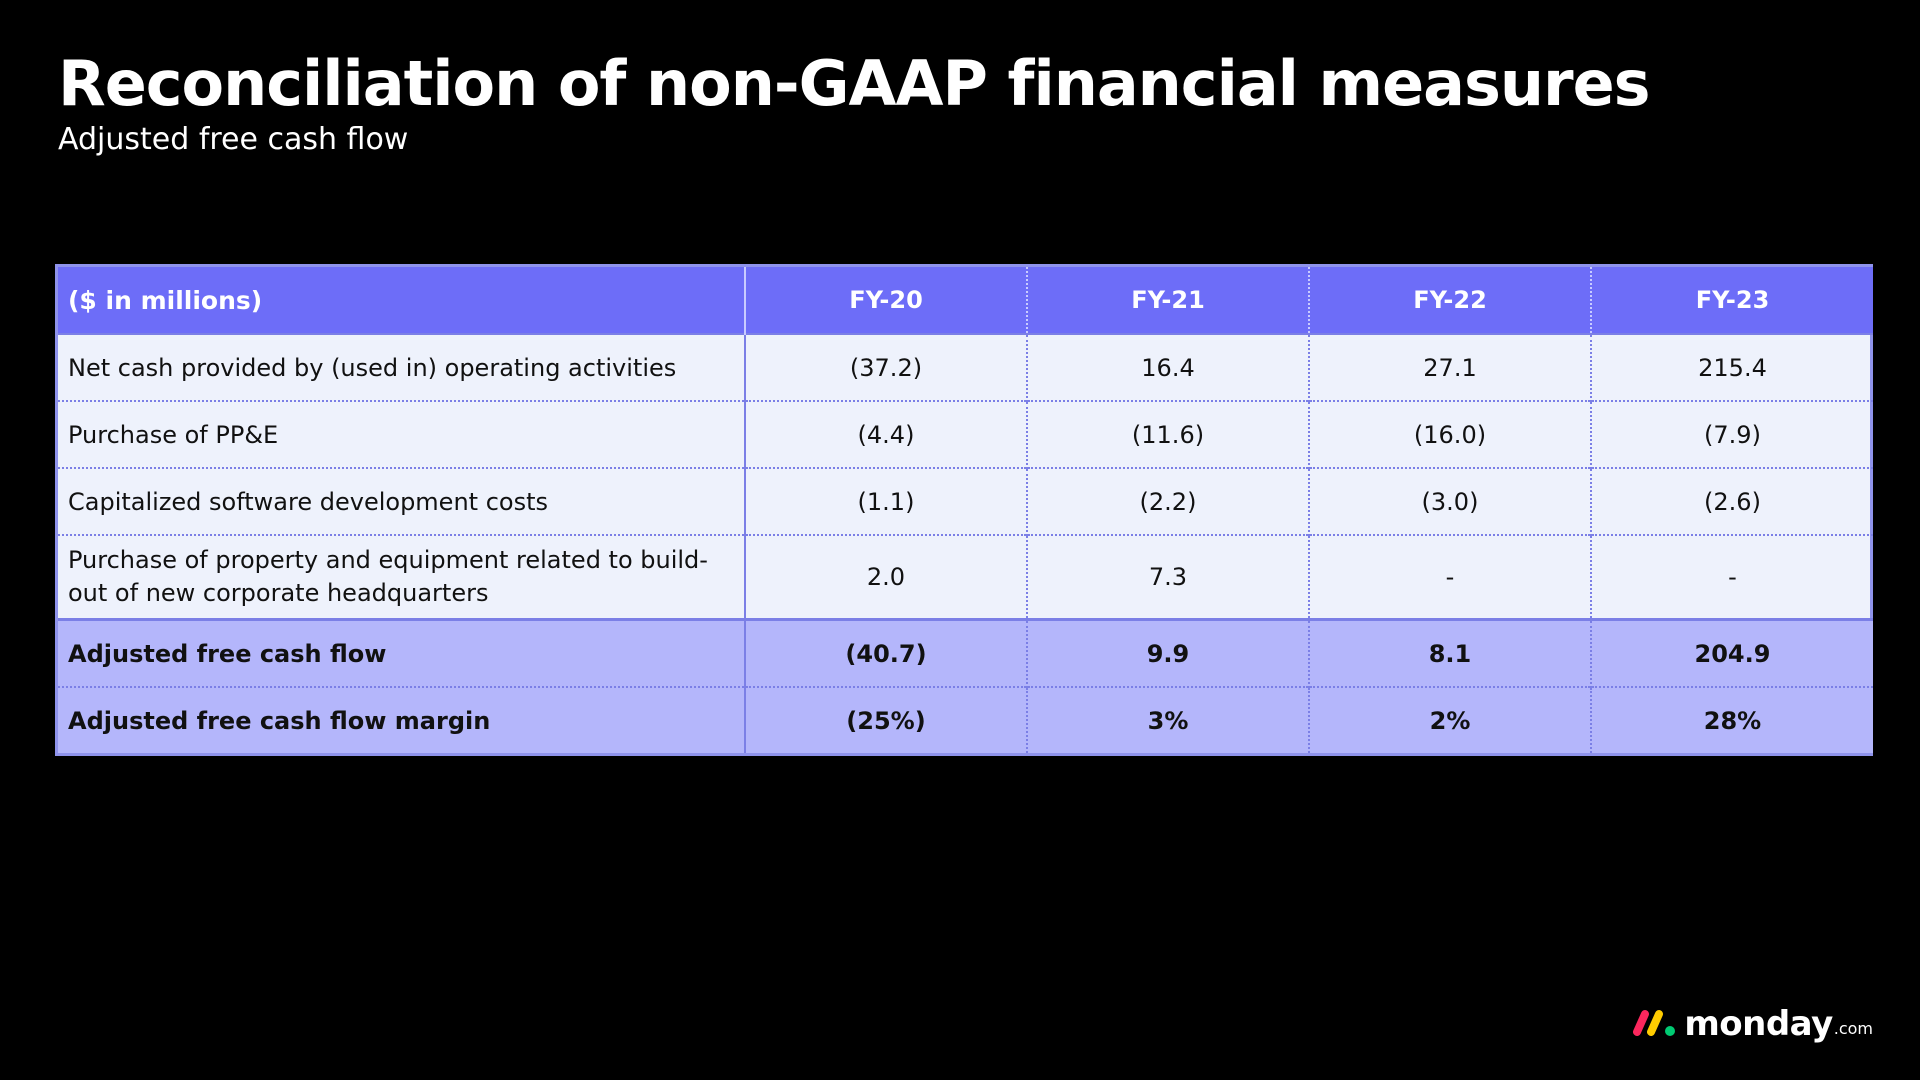 Image resolution: width=1920 pixels, height=1080 pixels. What do you see at coordinates (885, 367) in the screenshot?
I see `row-value: (37.2)` at bounding box center [885, 367].